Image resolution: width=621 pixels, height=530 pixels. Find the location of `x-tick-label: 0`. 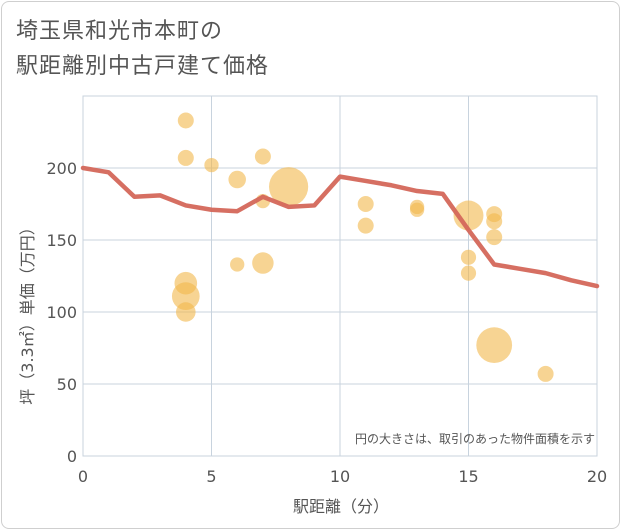

x-tick-label: 0 is located at coordinates (83, 476).